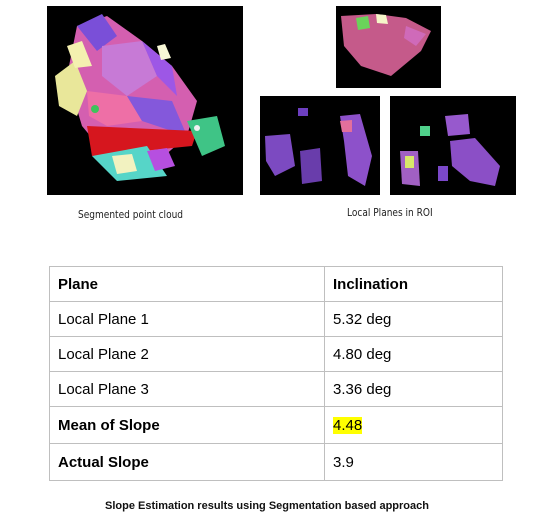  I want to click on table-row: Actual Slope 3.9, so click(276, 462).